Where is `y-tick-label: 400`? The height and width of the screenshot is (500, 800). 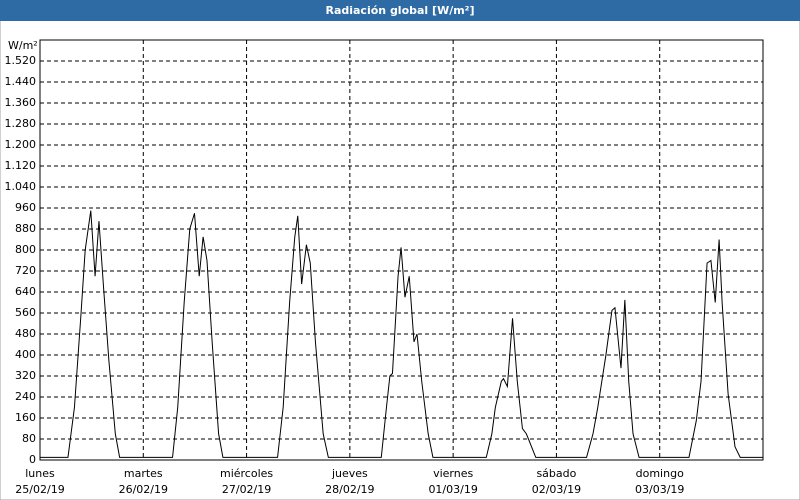 y-tick-label: 400 is located at coordinates (25, 354).